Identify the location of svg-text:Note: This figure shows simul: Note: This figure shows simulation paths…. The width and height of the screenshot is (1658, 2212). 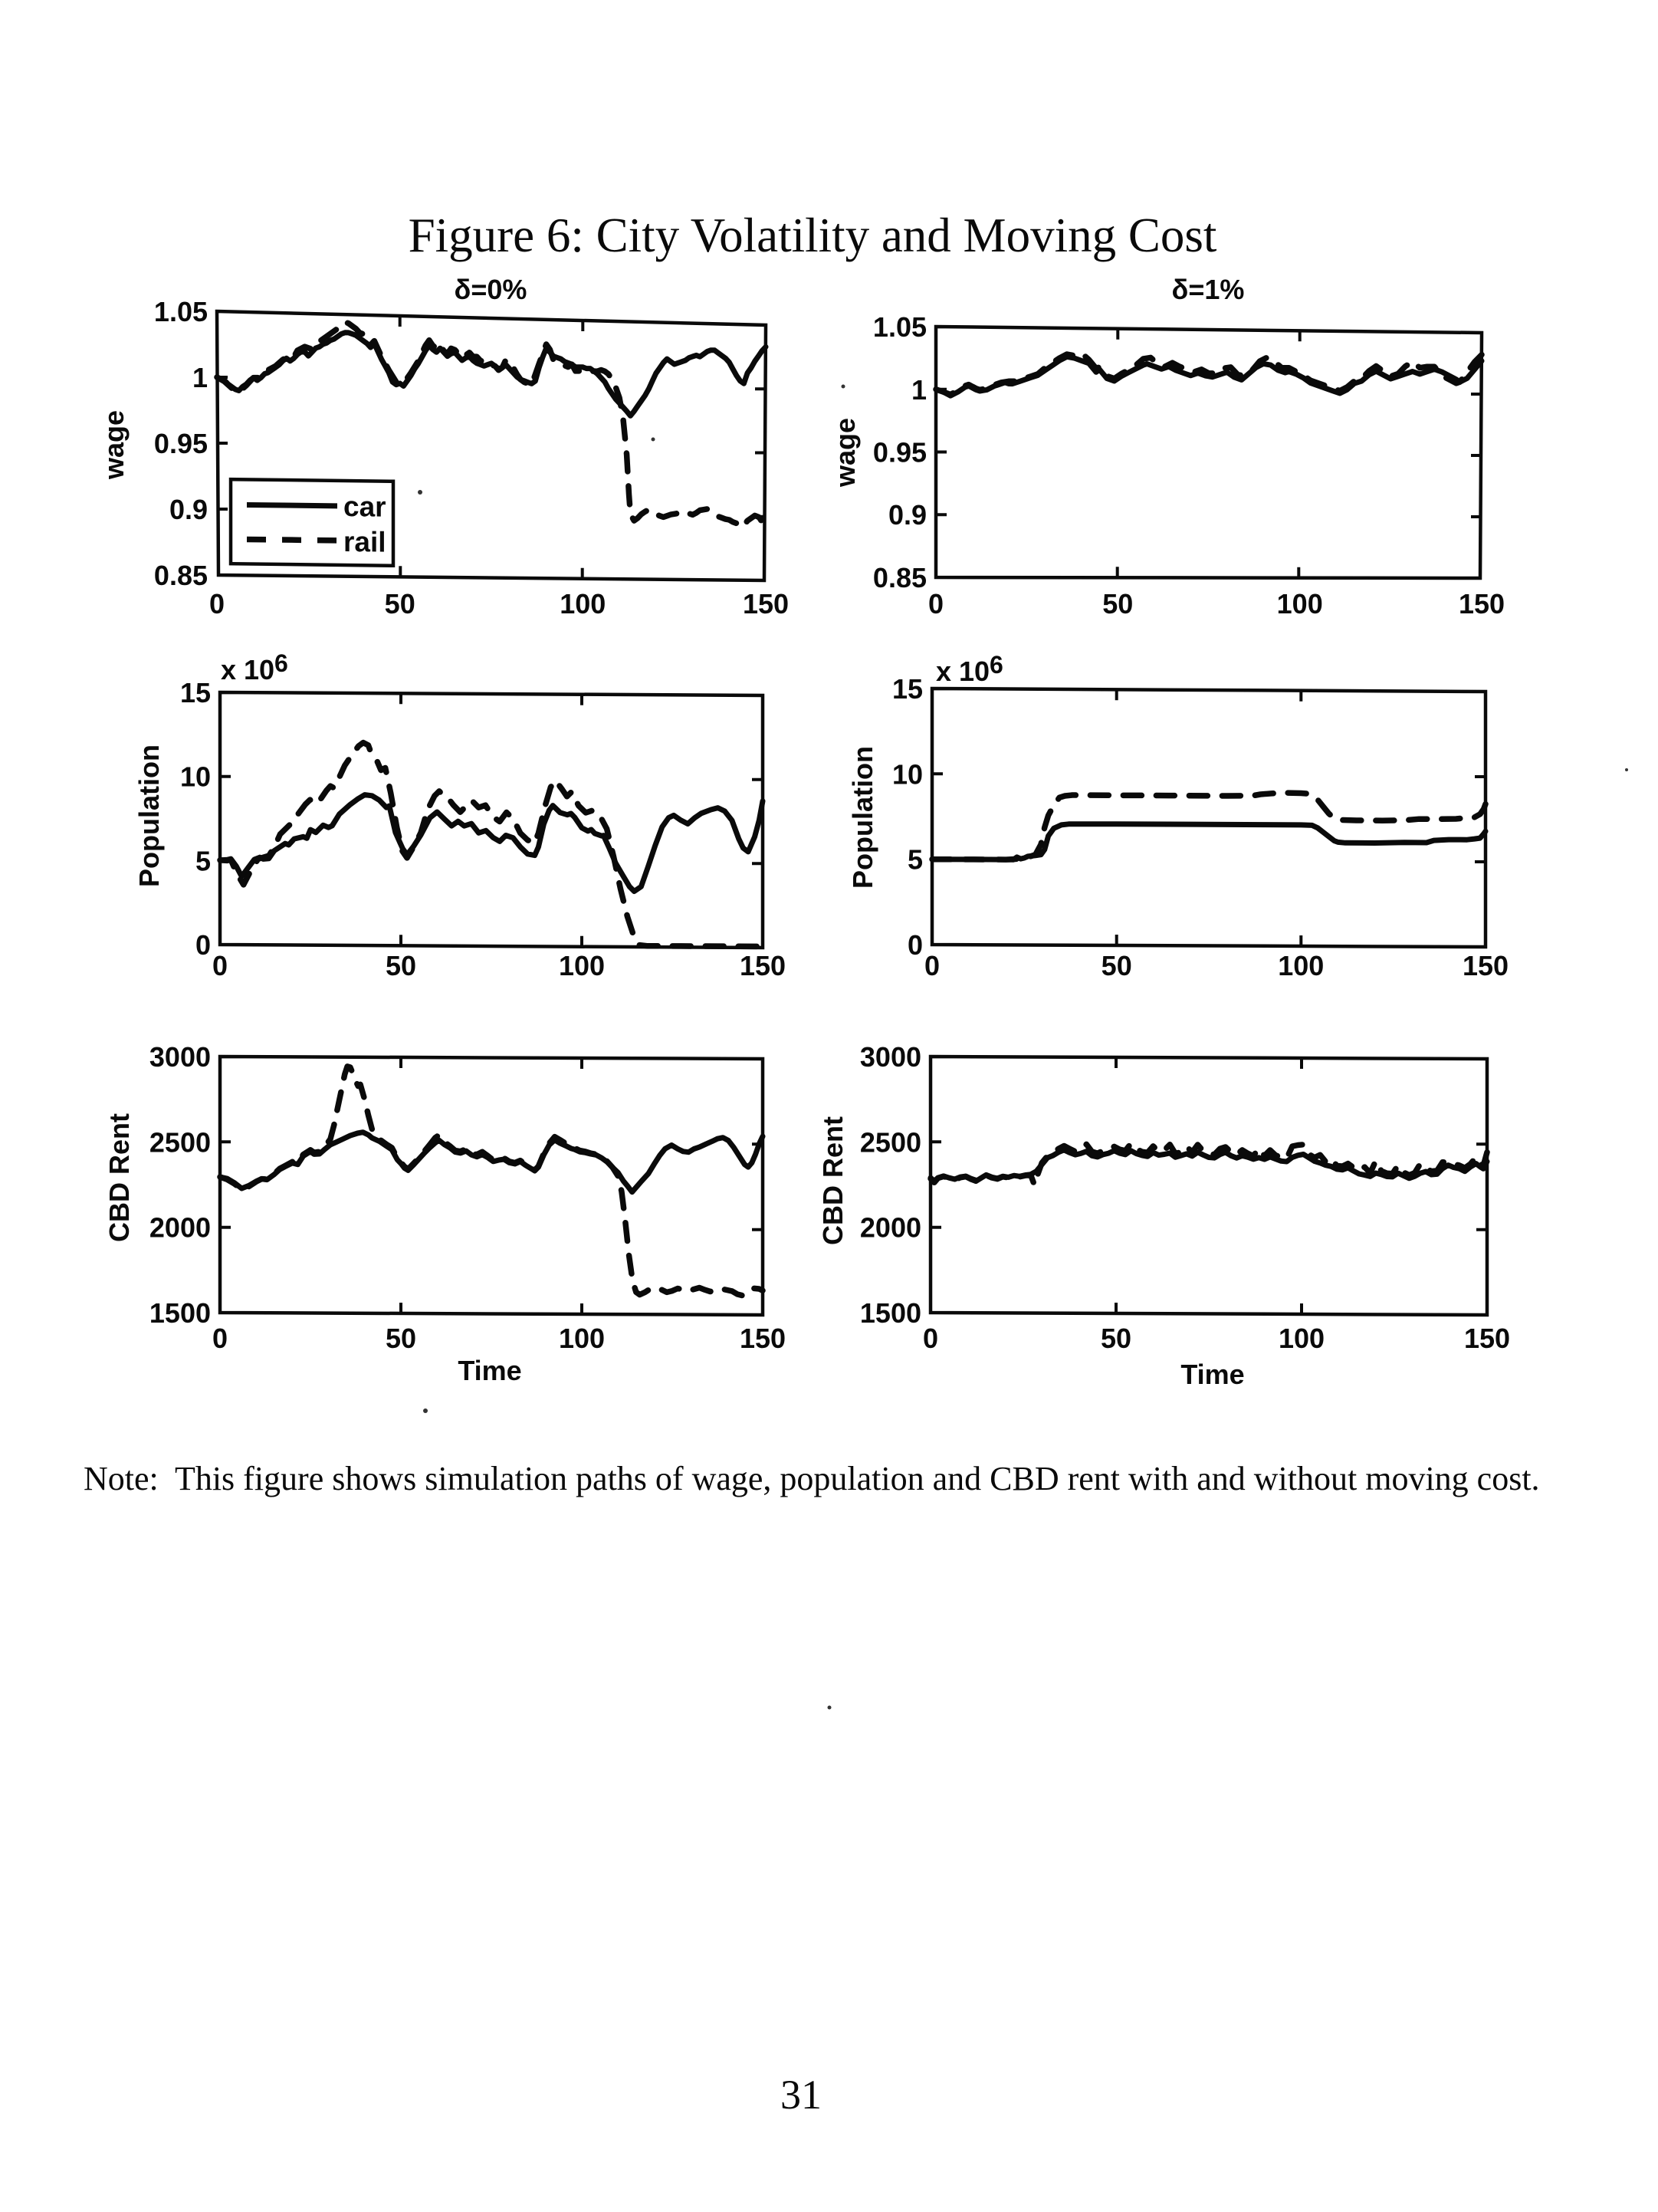
(812, 1478).